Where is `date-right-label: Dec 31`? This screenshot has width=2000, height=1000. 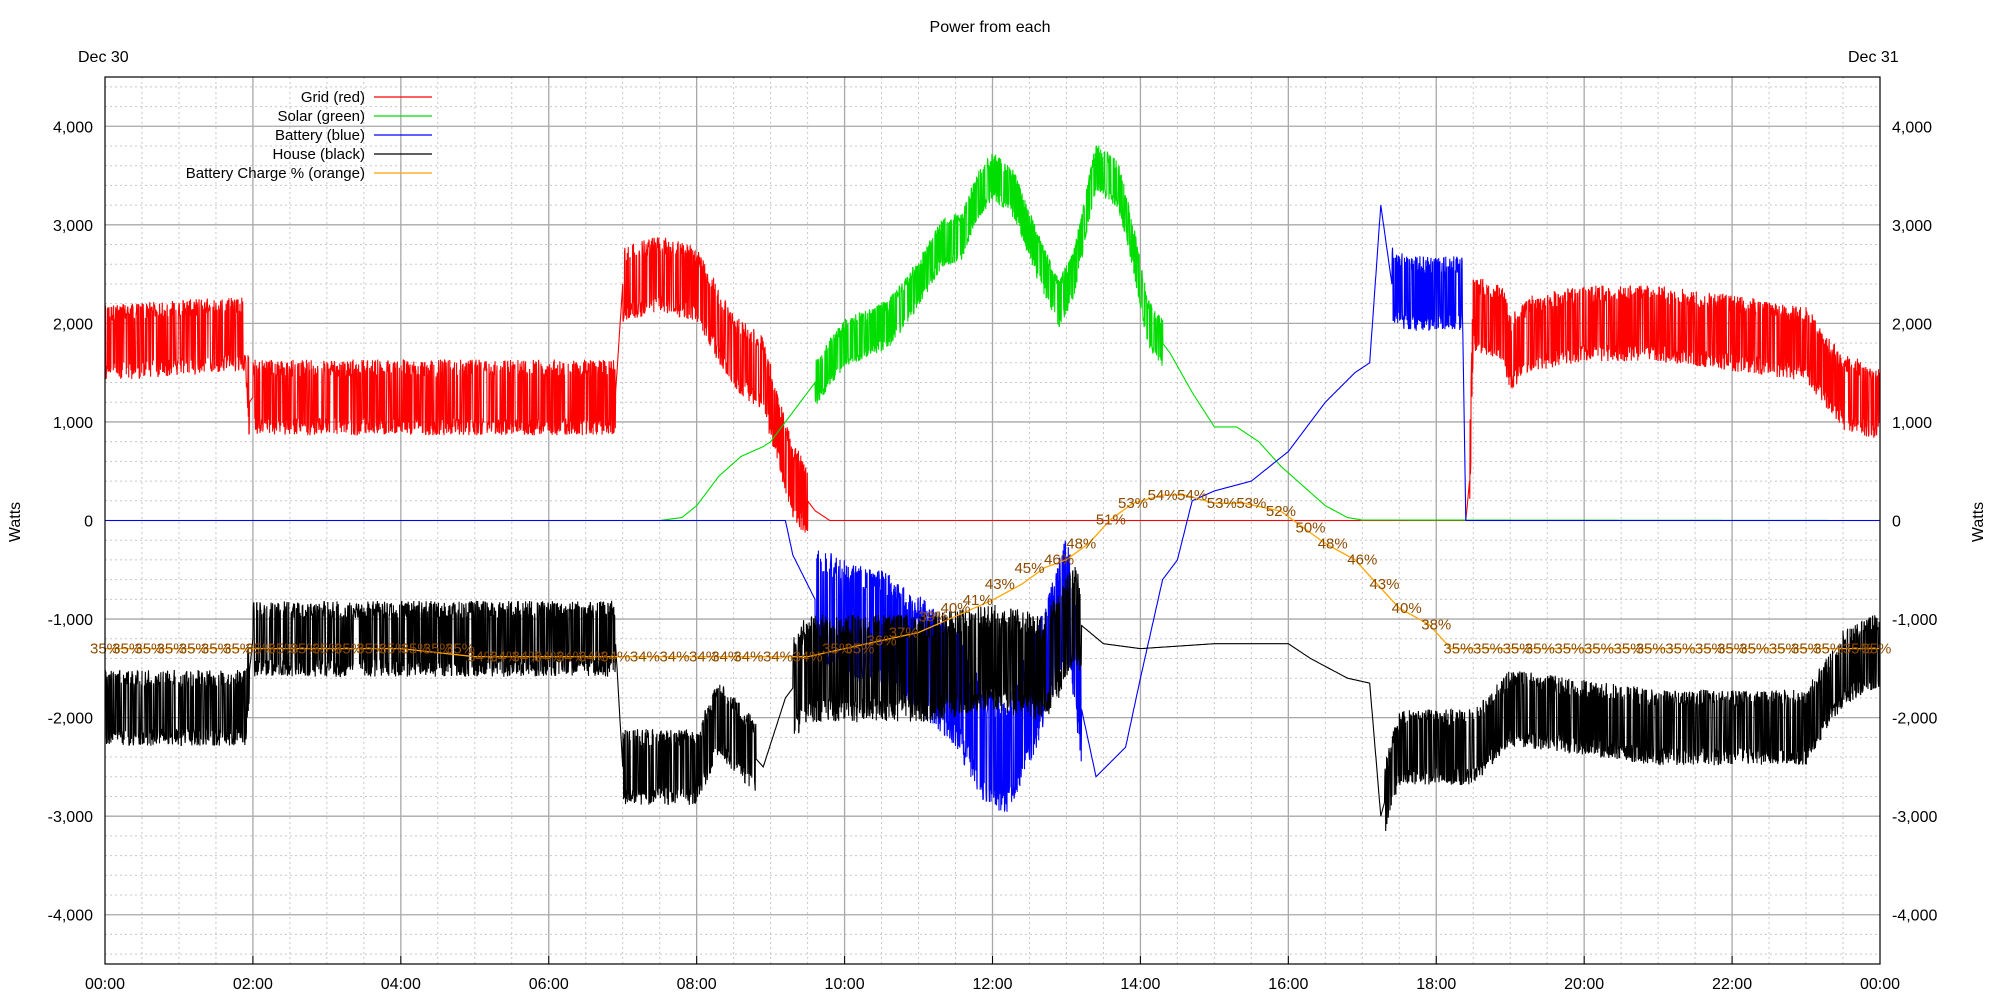 date-right-label: Dec 31 is located at coordinates (1873, 57).